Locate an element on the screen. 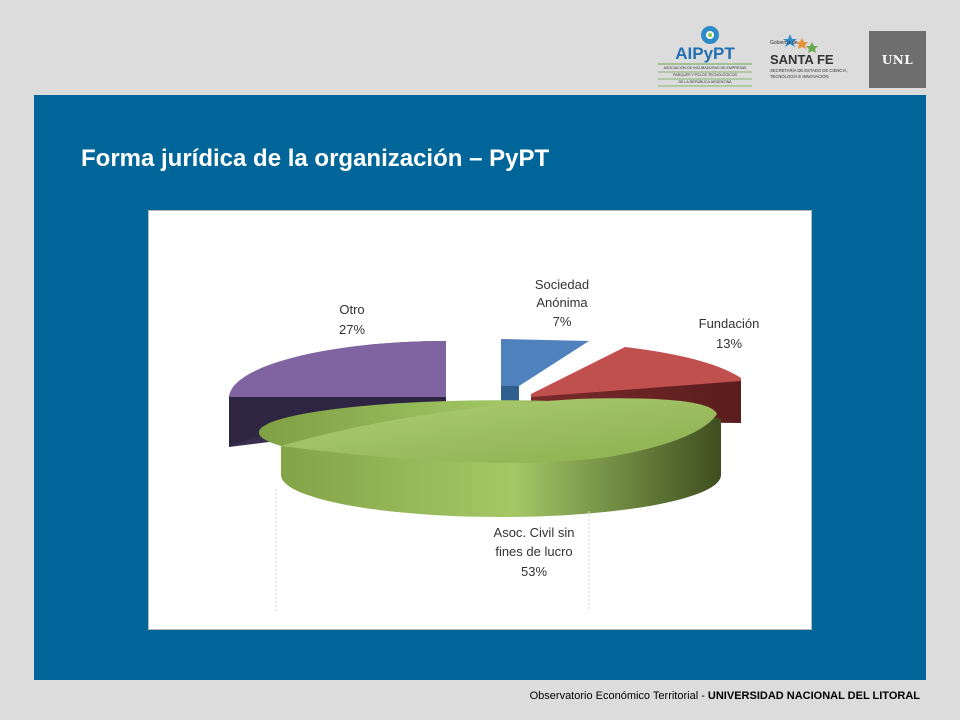 The width and height of the screenshot is (960, 720). label-otro-pct: 27% is located at coordinates (352, 329).